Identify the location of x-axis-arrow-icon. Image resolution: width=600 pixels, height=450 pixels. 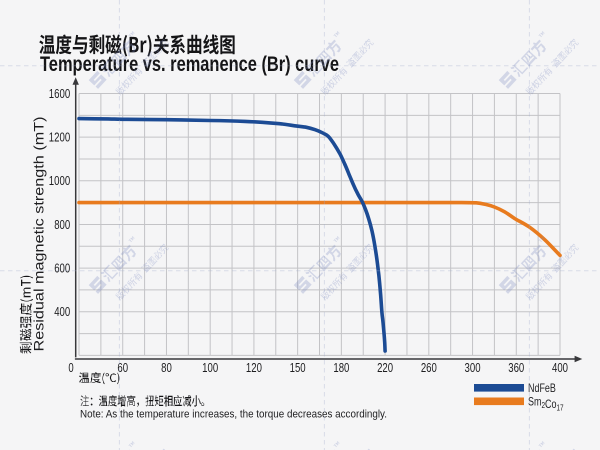
(578, 359).